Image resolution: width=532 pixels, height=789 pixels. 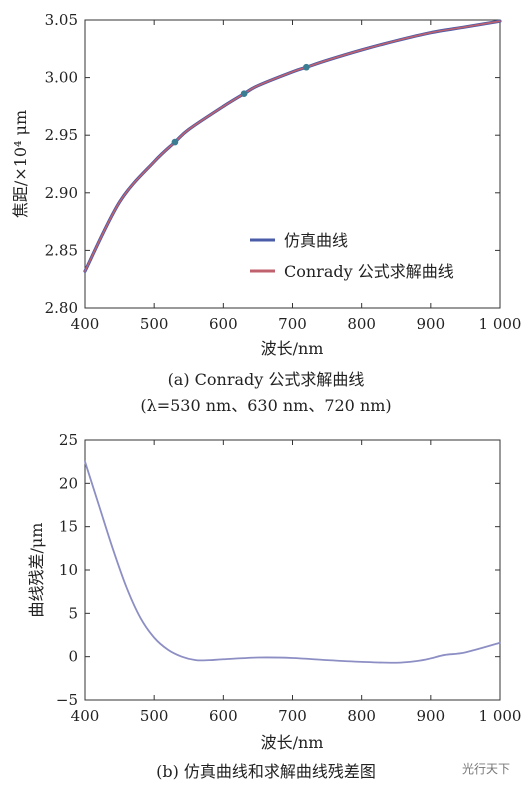 What do you see at coordinates (85, 324) in the screenshot?
I see `chartA-x-tick-label: 400` at bounding box center [85, 324].